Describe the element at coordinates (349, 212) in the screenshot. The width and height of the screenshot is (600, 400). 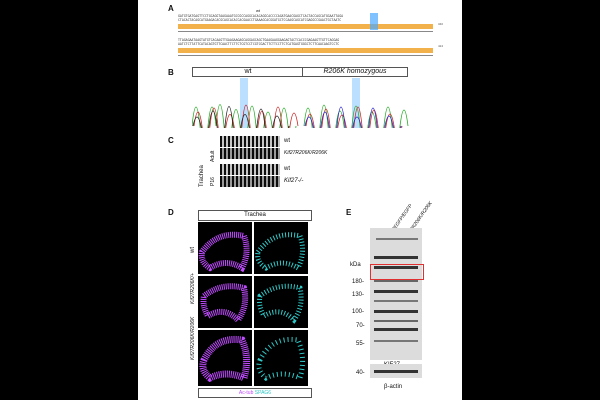
I see `panel-e-letter: E` at that location.